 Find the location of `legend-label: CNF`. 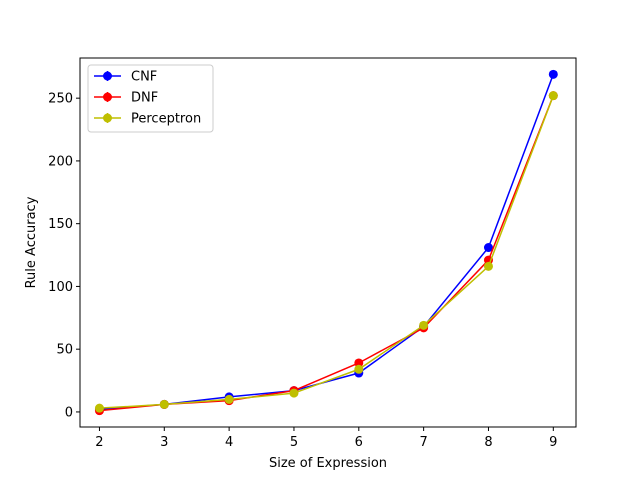

legend-label: CNF is located at coordinates (144, 77).